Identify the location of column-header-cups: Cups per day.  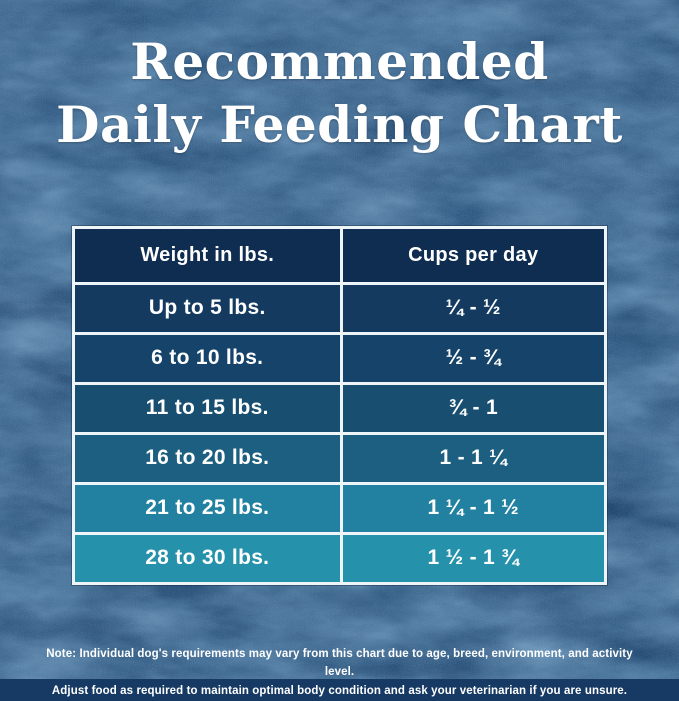
(472, 255).